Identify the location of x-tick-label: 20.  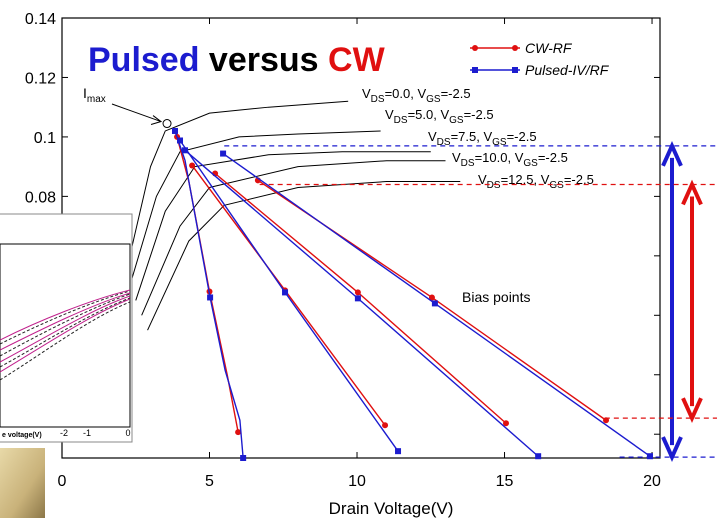
(652, 481).